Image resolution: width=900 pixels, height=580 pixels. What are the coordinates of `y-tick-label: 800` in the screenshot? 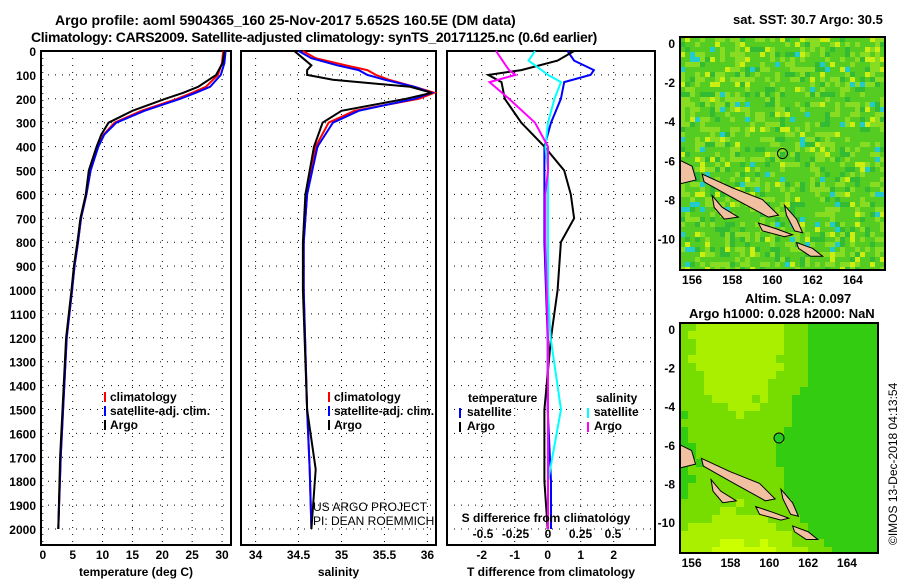 It's located at (26, 243).